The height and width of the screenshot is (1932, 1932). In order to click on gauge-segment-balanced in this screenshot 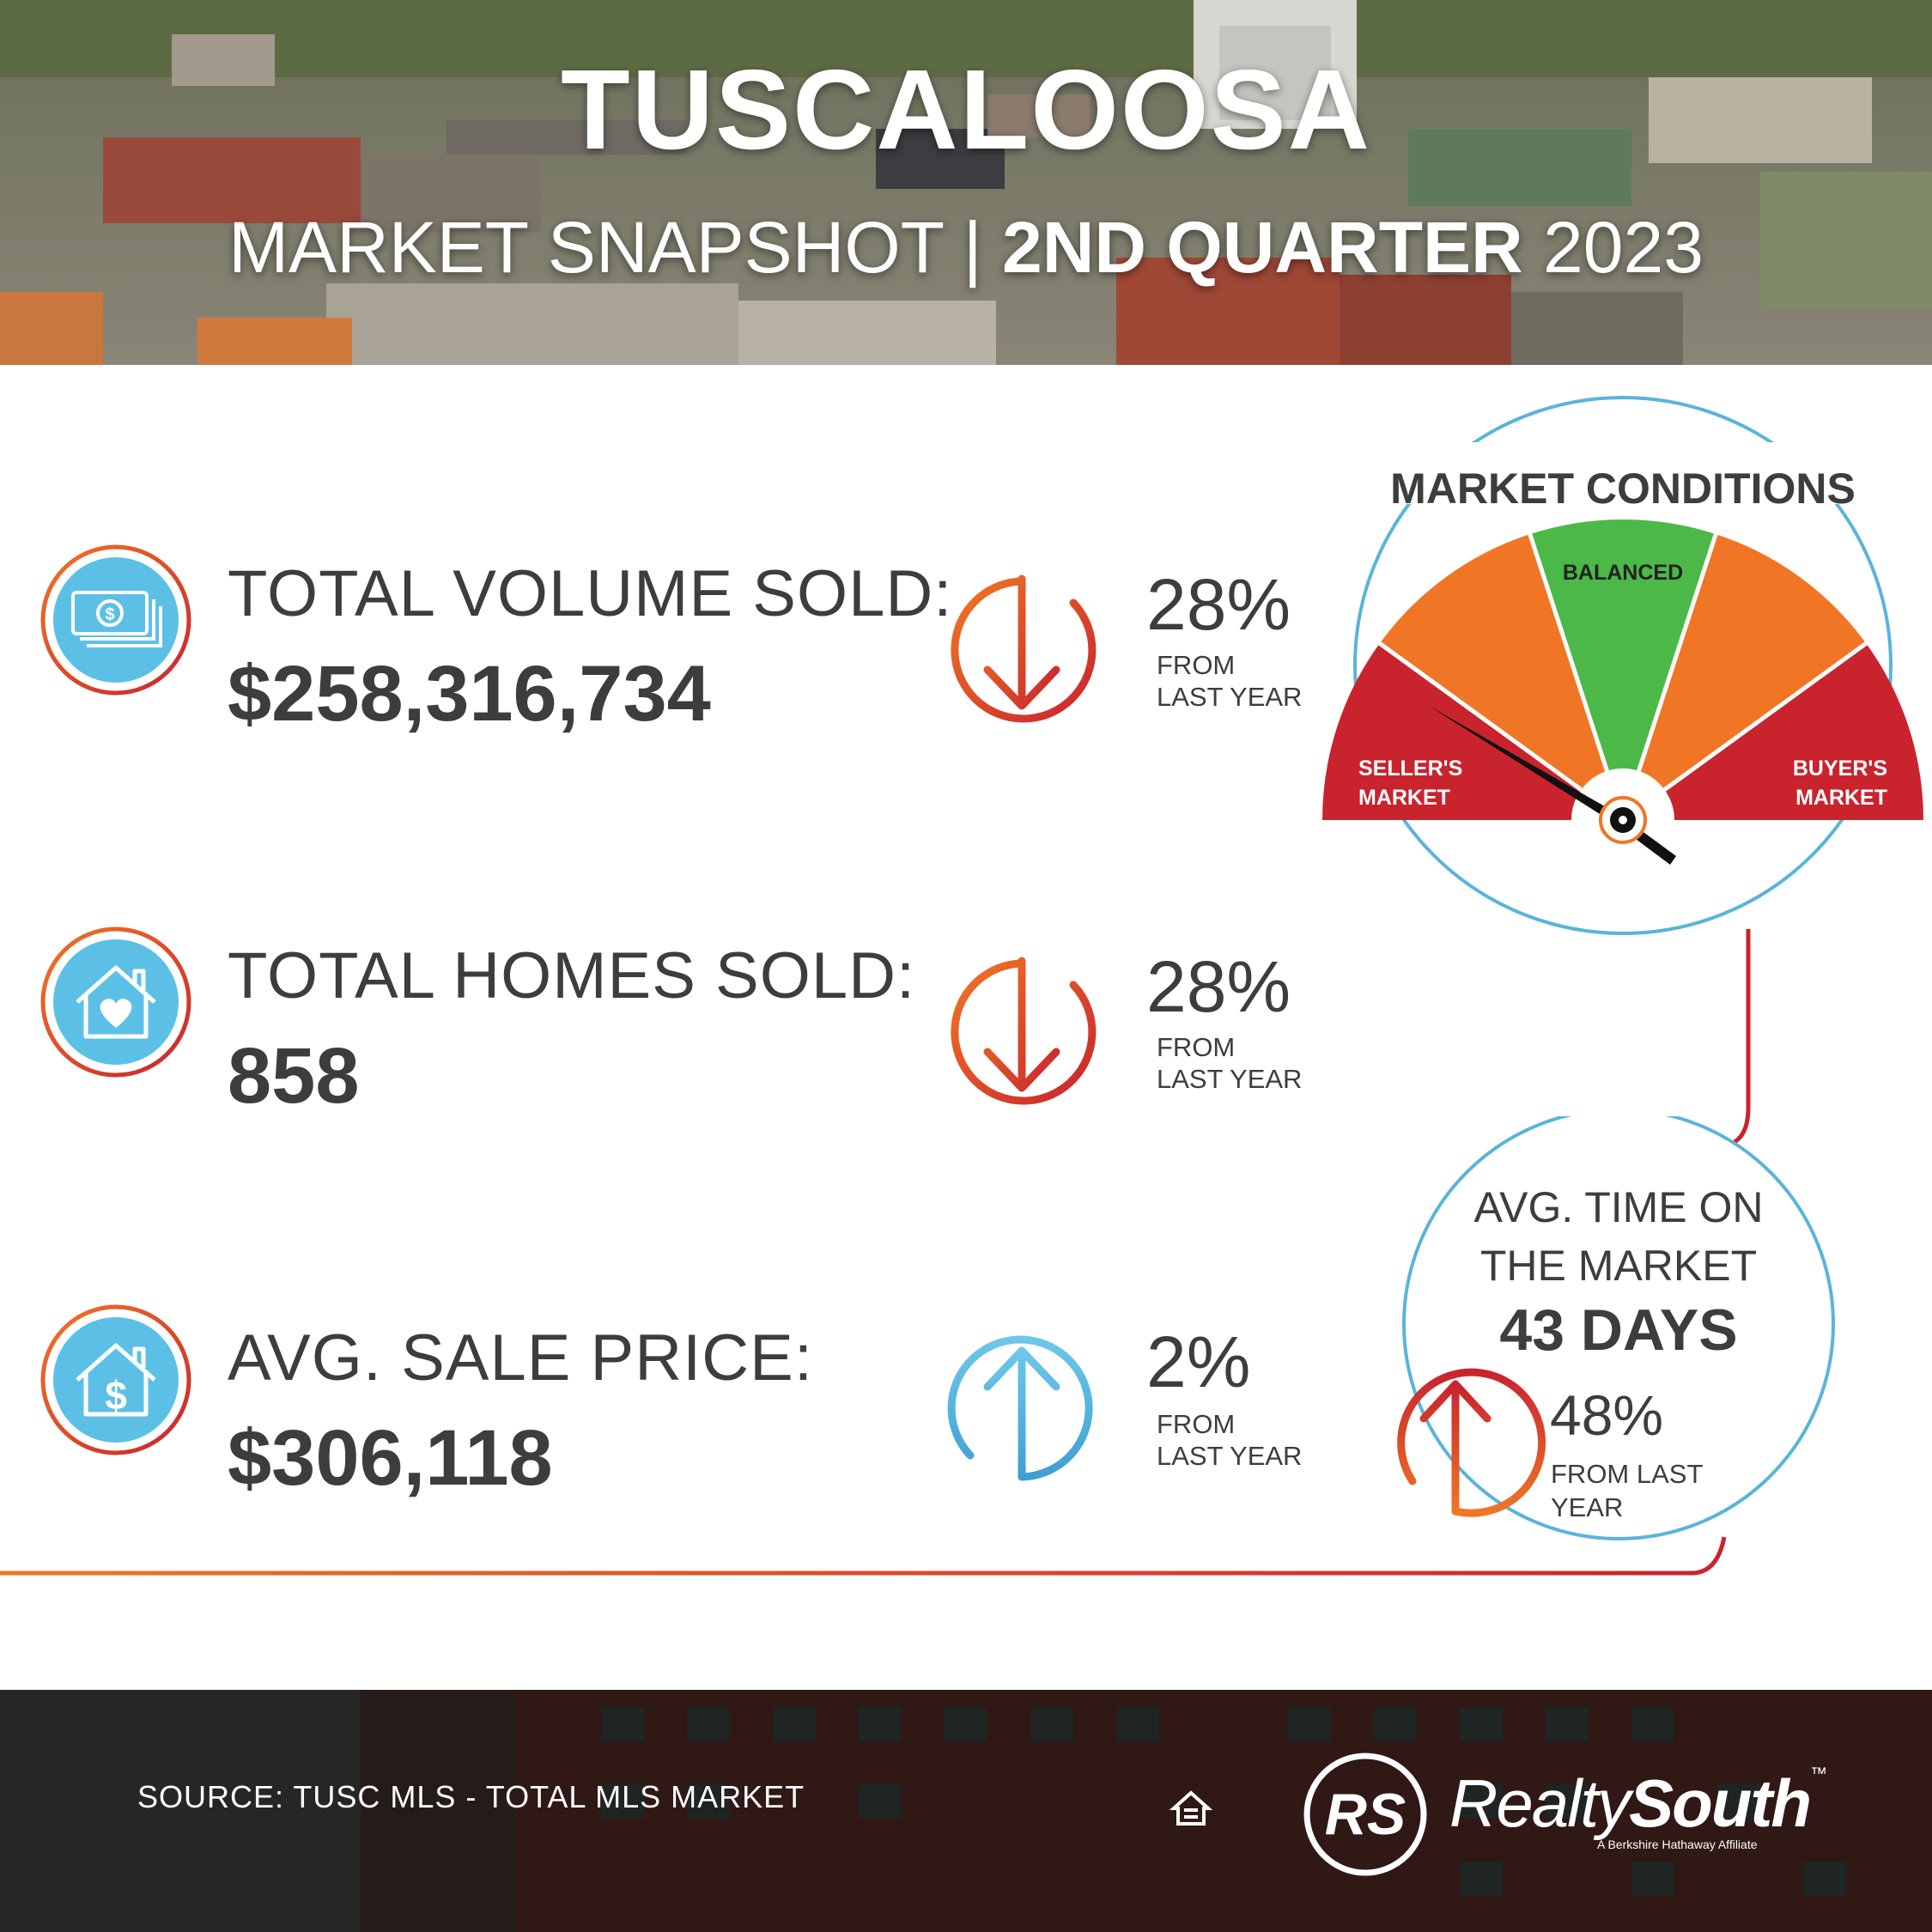, I will do `click(1623, 645)`.